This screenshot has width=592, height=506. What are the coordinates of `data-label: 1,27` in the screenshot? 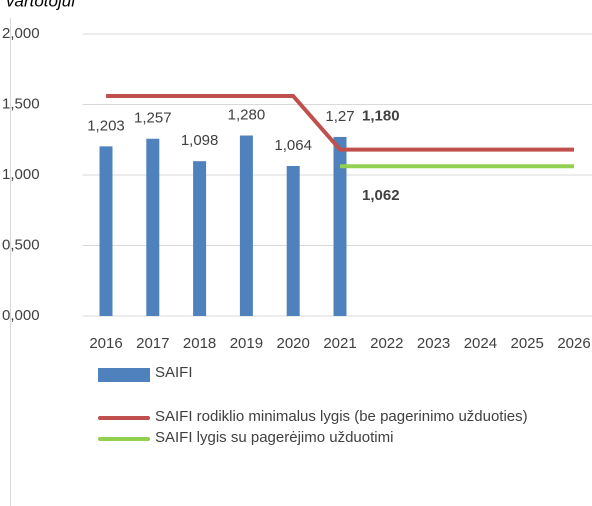 It's located at (339, 116).